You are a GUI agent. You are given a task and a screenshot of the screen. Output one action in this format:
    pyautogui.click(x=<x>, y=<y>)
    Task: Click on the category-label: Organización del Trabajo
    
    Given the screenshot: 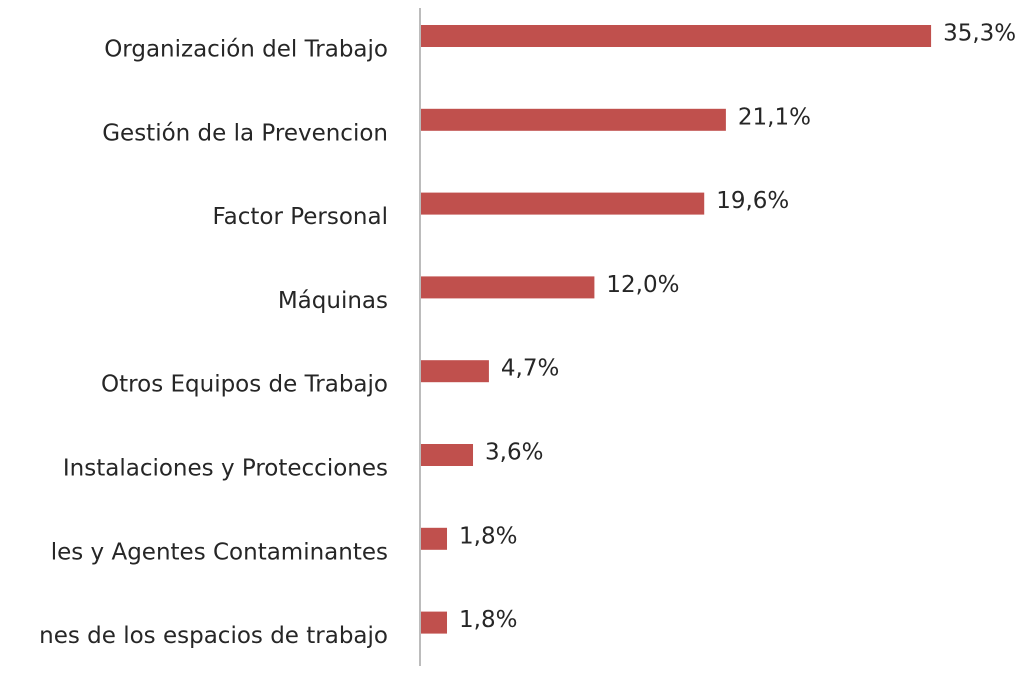 What is the action you would take?
    pyautogui.click(x=246, y=50)
    